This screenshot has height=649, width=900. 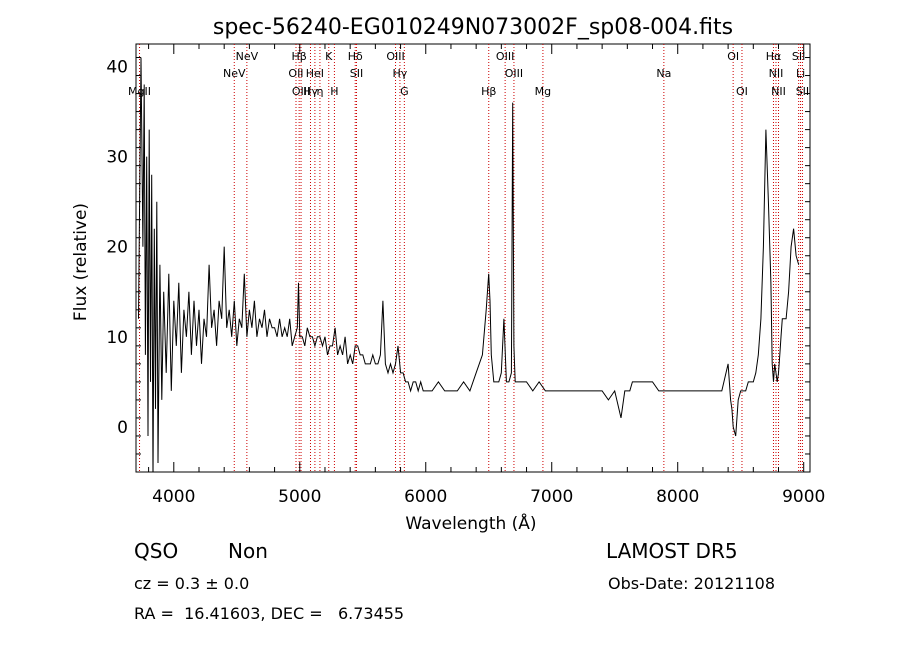 What do you see at coordinates (248, 551) in the screenshot?
I see `subclass-label: Non` at bounding box center [248, 551].